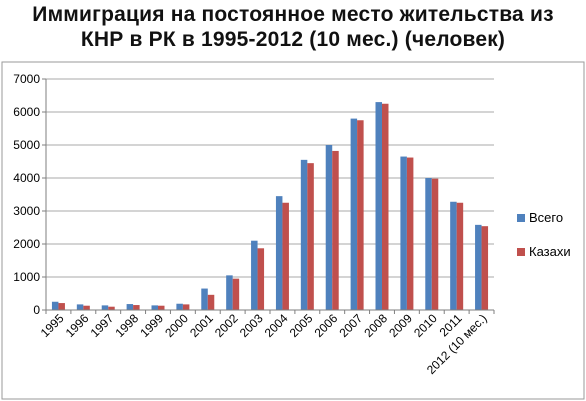  What do you see at coordinates (176, 325) in the screenshot?
I see `x-tick-label: 2000` at bounding box center [176, 325].